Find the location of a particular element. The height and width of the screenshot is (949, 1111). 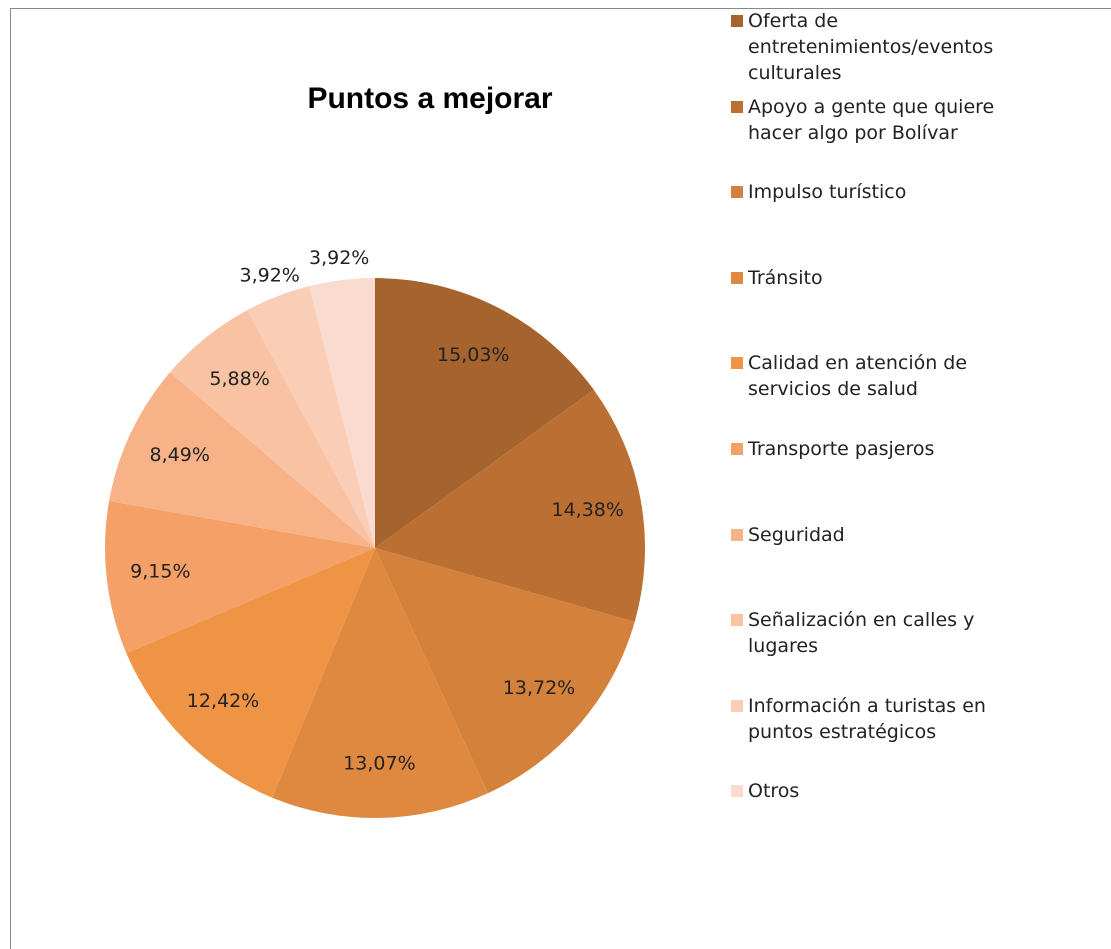

chart-title: Puntos a mejorar is located at coordinates (429, 98).